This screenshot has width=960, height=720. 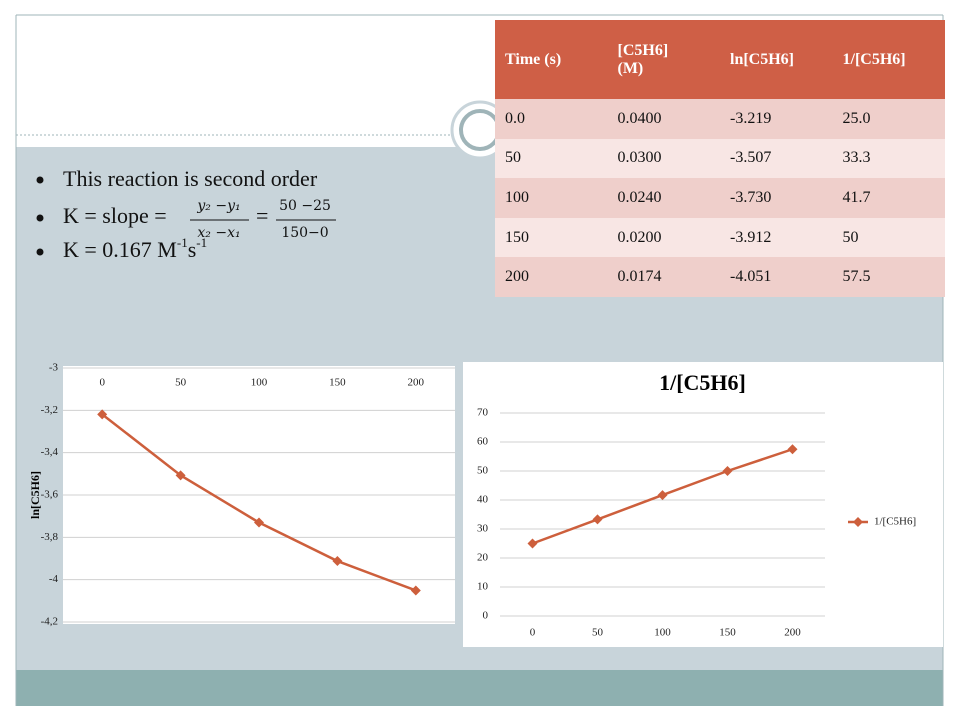 I want to click on y-tick-label: 70, so click(x=483, y=413).